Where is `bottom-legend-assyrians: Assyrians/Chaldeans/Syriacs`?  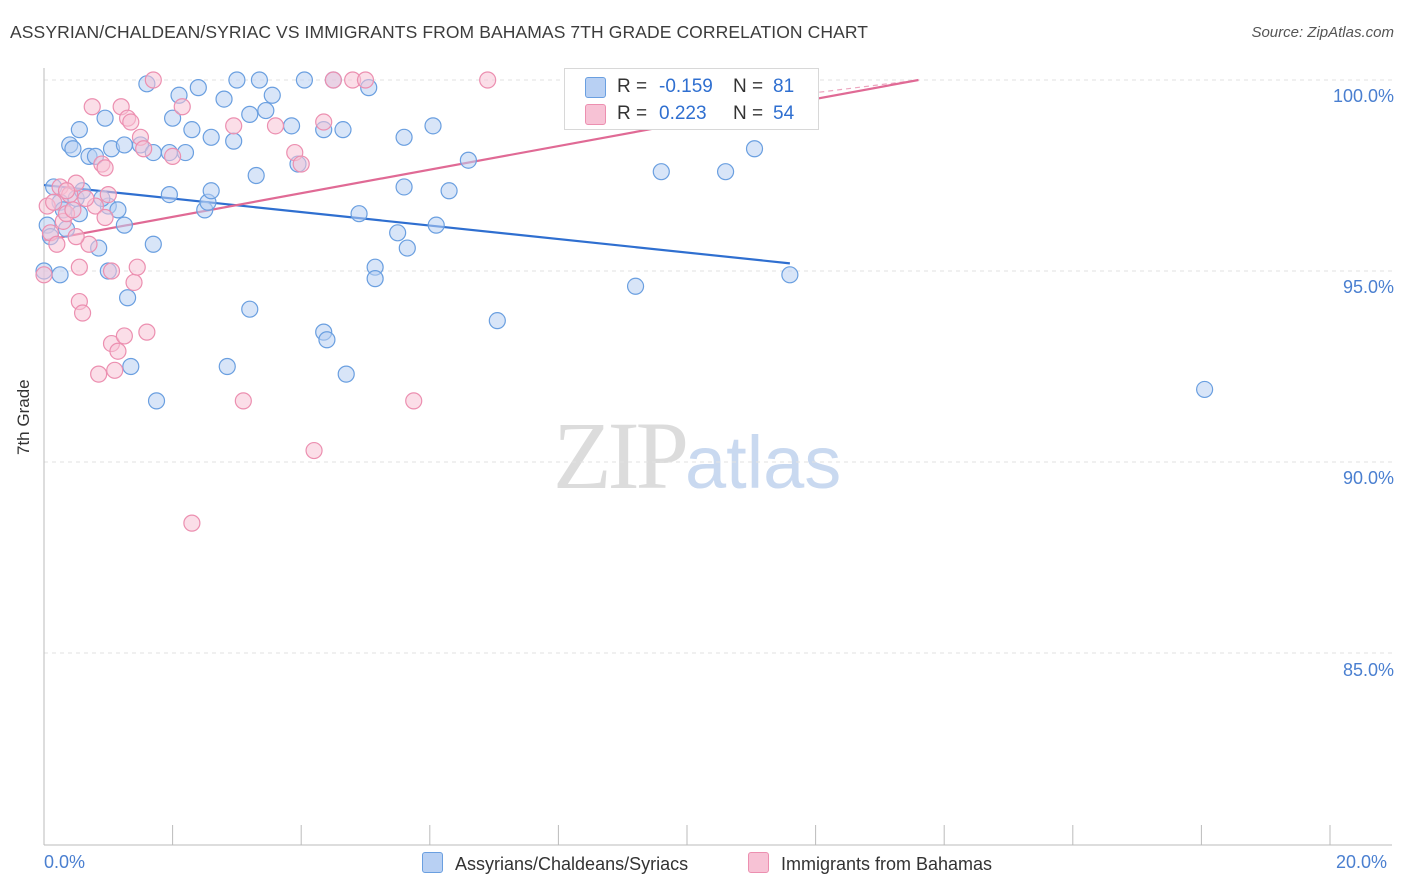 bottom-legend-assyrians: Assyrians/Chaldeans/Syriacs is located at coordinates (555, 863).